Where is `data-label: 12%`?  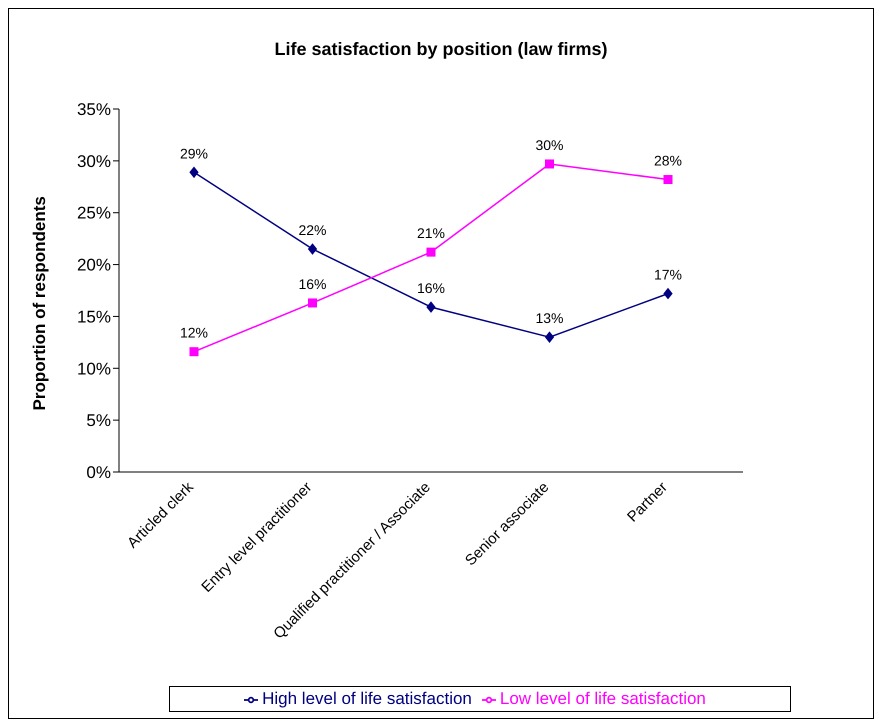 data-label: 12% is located at coordinates (194, 332).